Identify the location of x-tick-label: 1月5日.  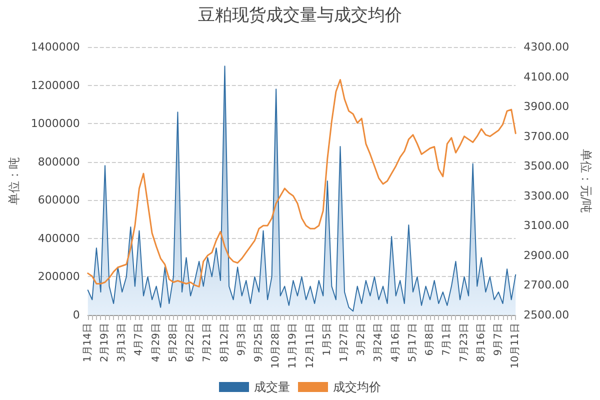
(327, 339).